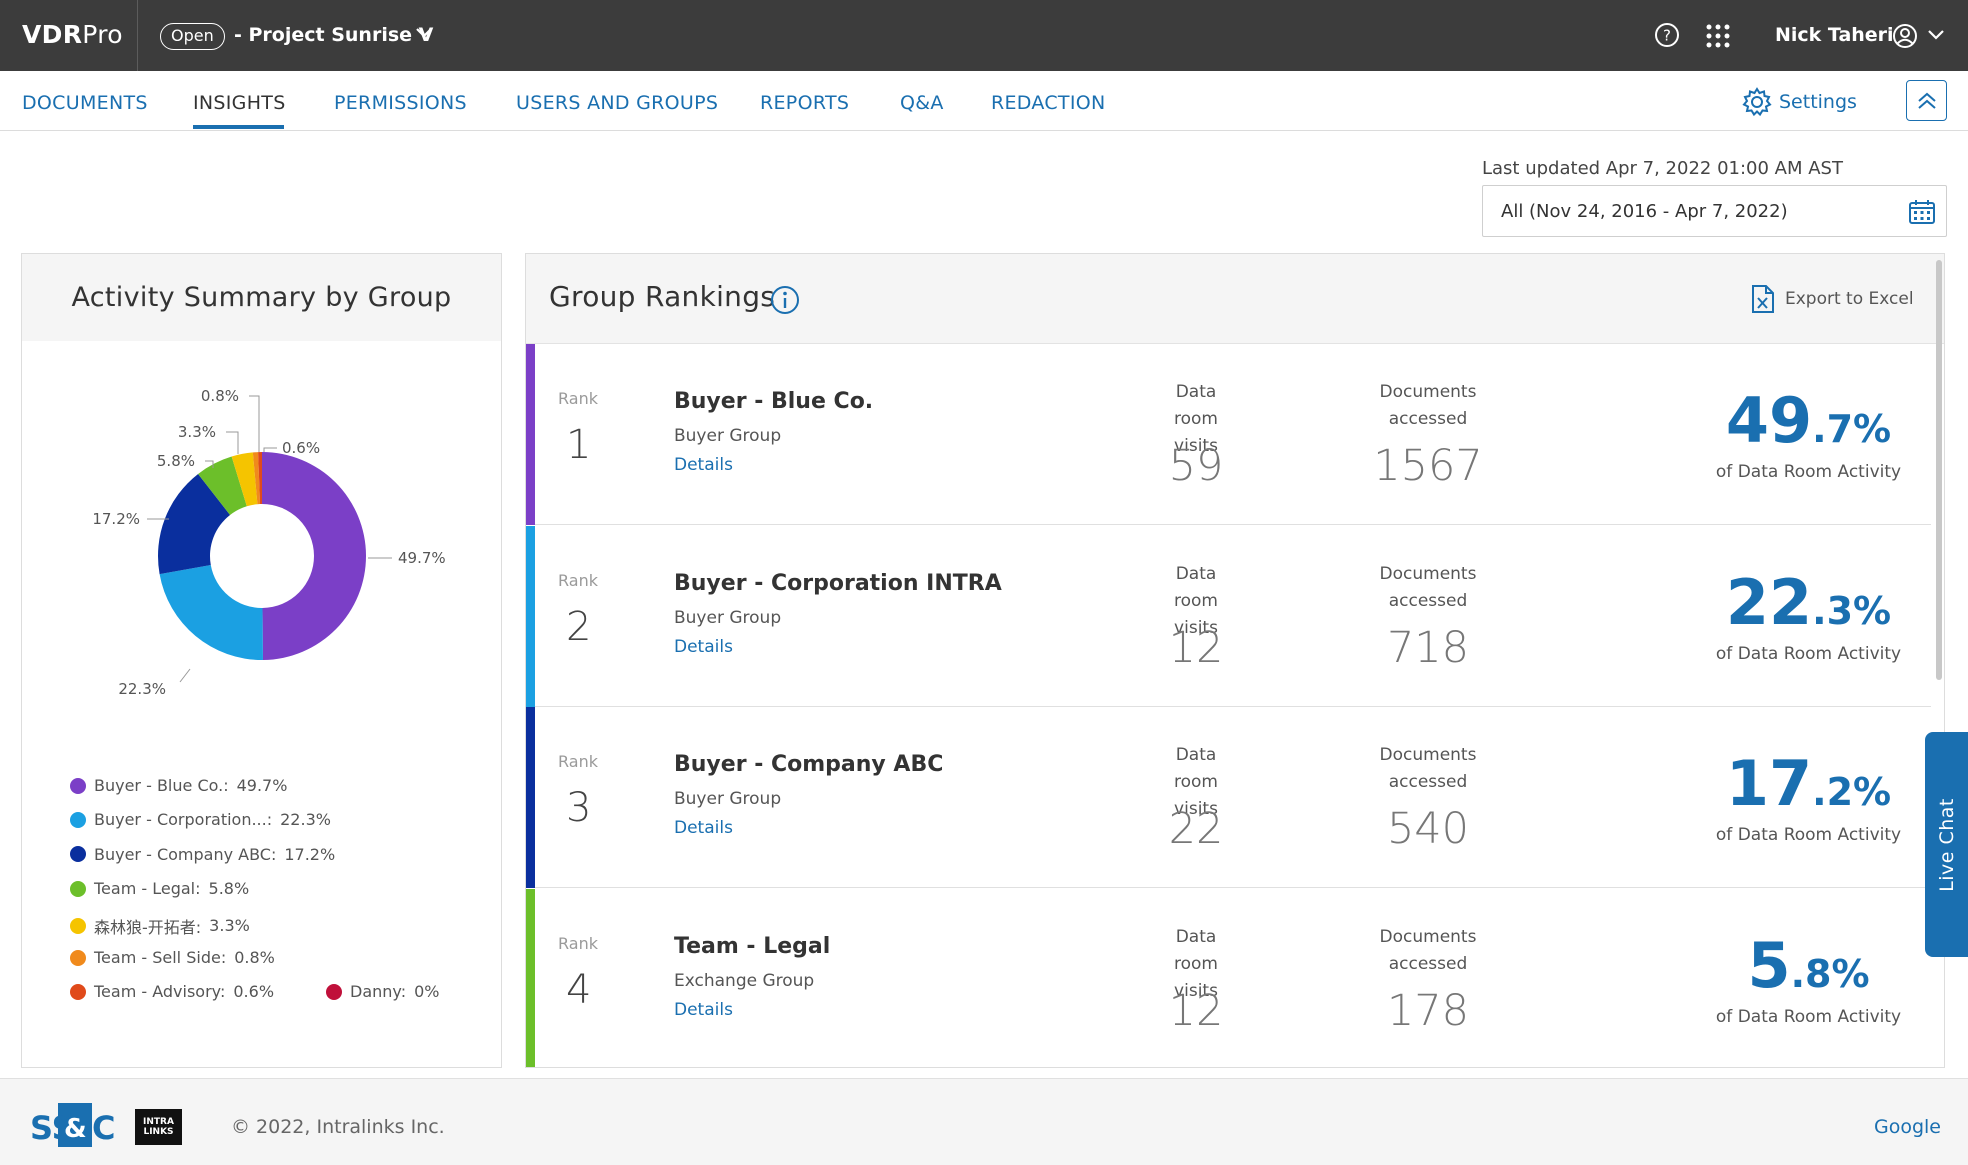 The height and width of the screenshot is (1165, 1968). What do you see at coordinates (52, 1128) in the screenshot?
I see `svg-text: SS` at bounding box center [52, 1128].